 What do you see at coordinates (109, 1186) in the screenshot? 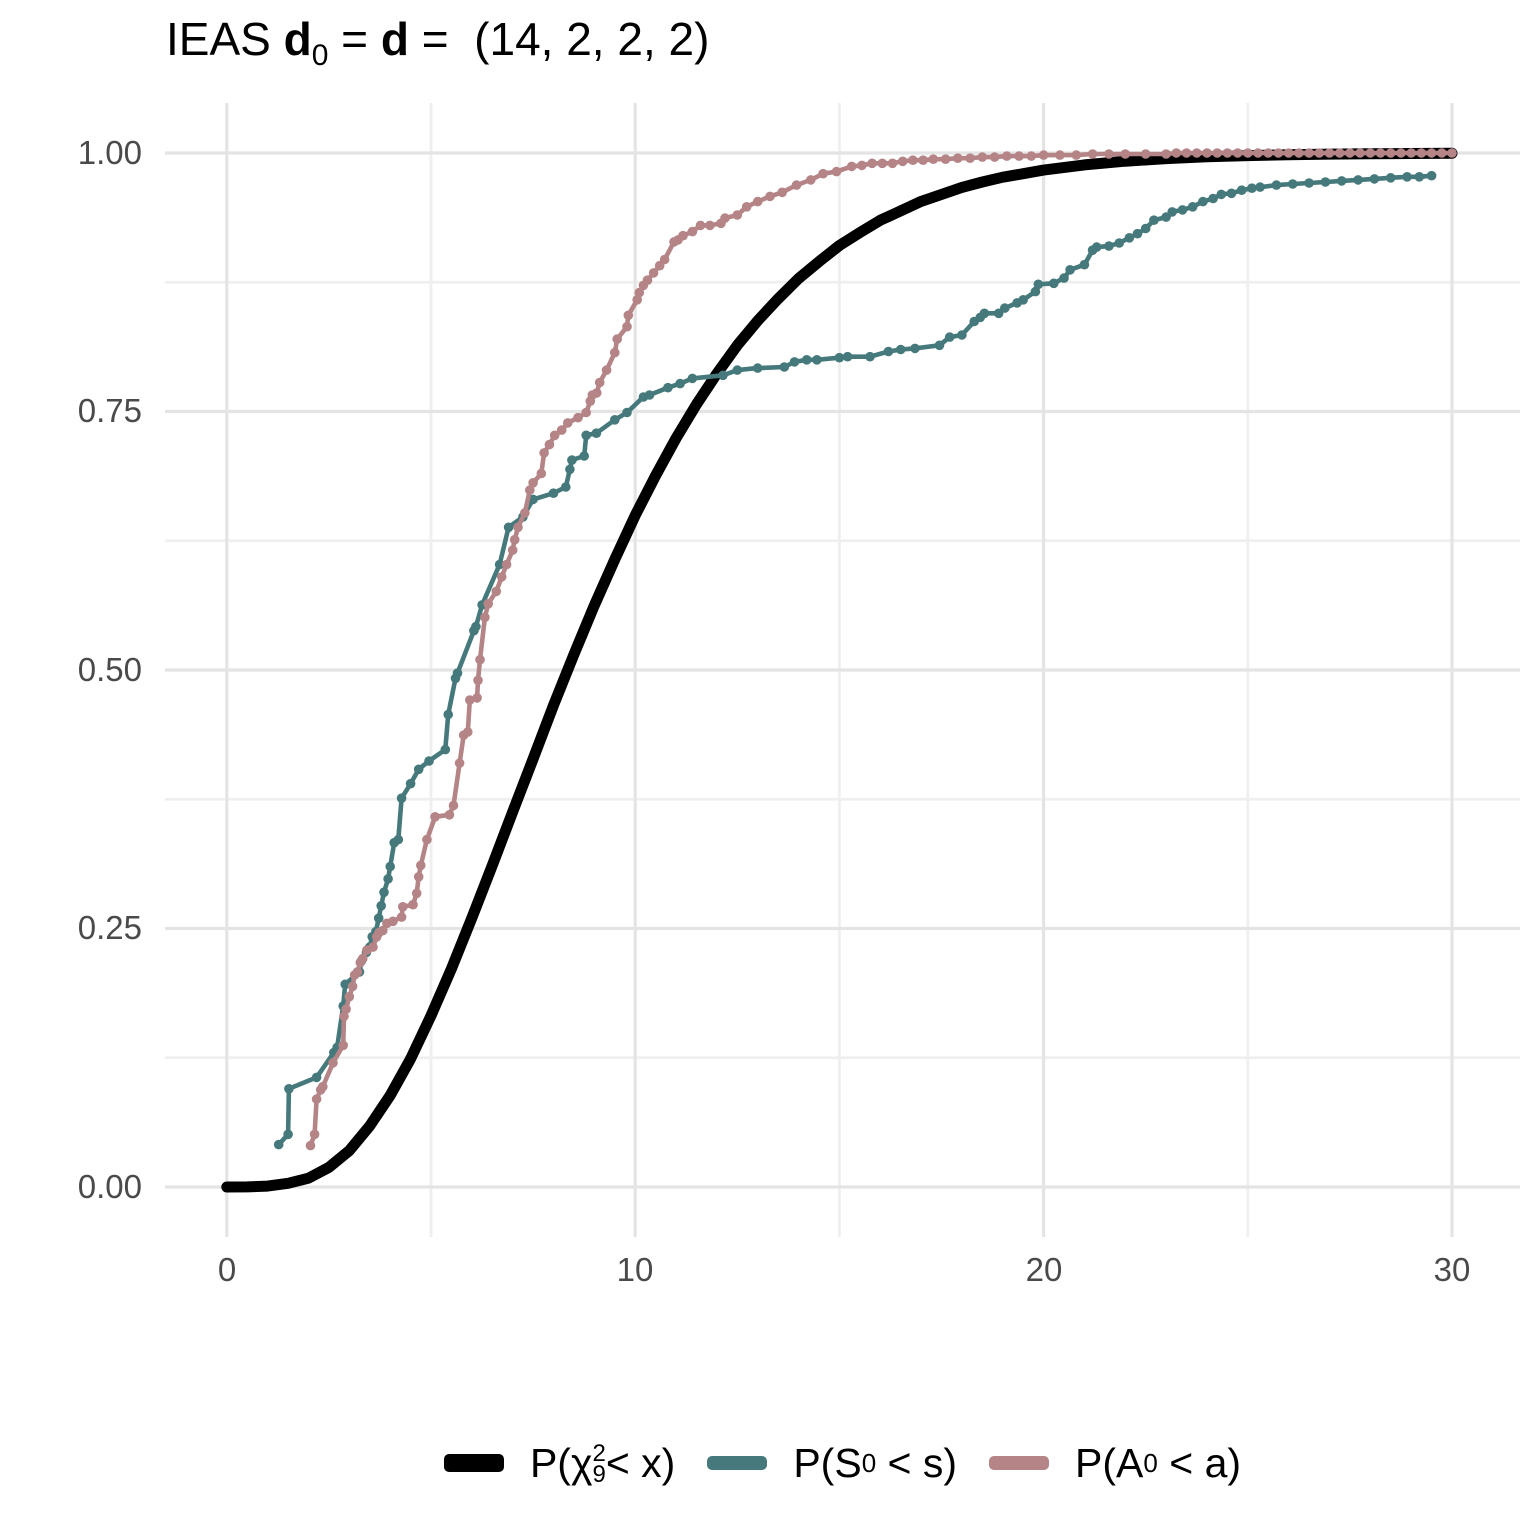
I see `y-tick-label: 0.00` at bounding box center [109, 1186].